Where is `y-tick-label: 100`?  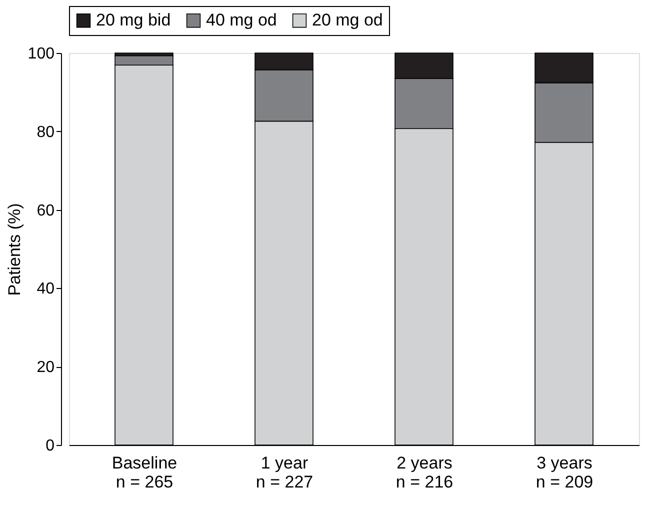
y-tick-label: 100 is located at coordinates (41, 54).